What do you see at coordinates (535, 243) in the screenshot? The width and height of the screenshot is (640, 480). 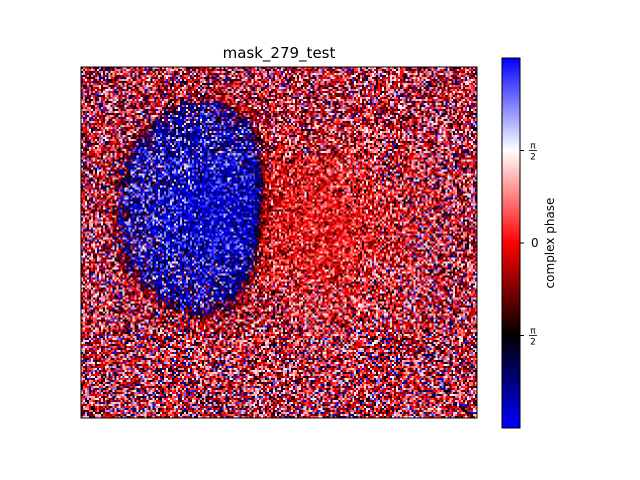 I see `colorbar-tick-label: 0` at bounding box center [535, 243].